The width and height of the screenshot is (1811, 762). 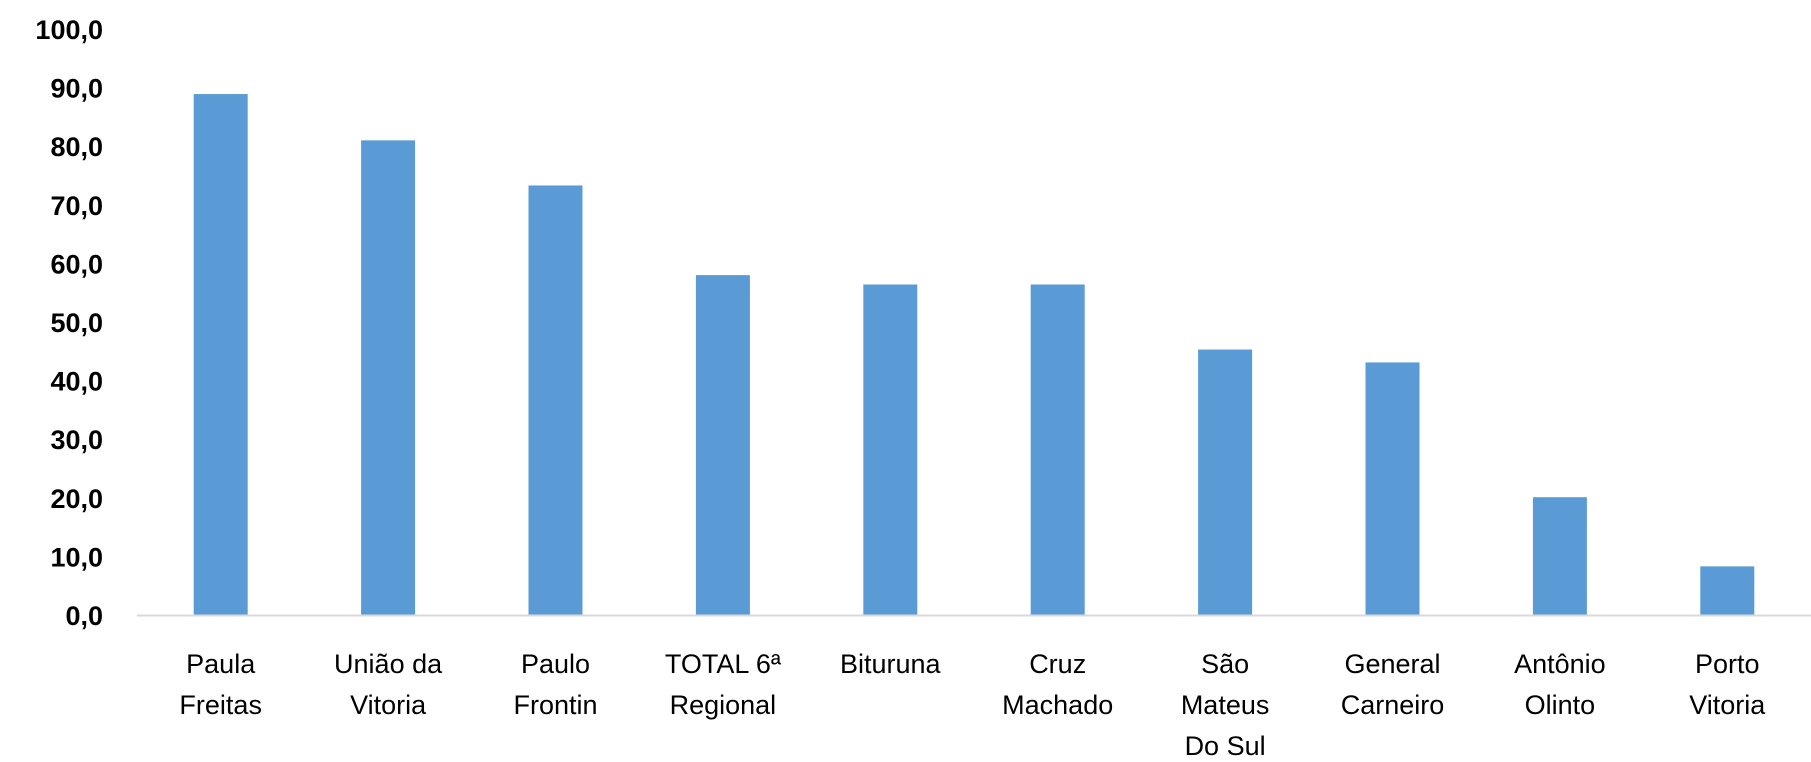 I want to click on x-tick-label: Antônio Olinto, so click(x=1560, y=684).